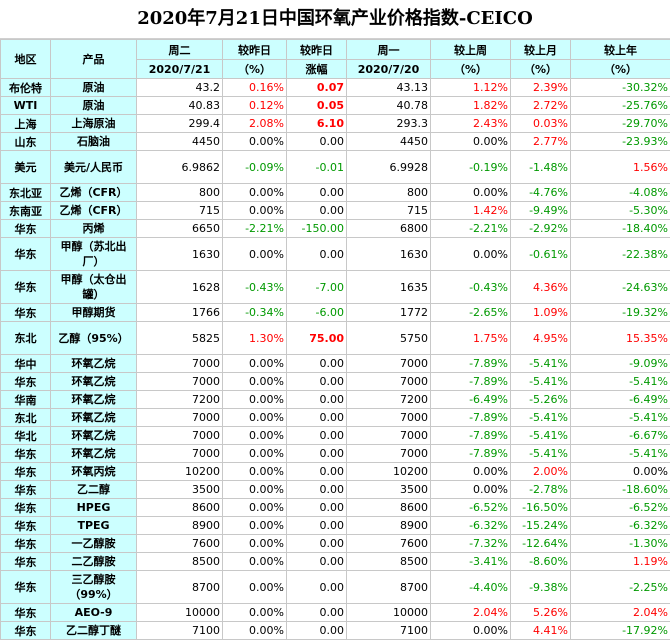 The height and width of the screenshot is (640, 670). I want to click on tuesday-price-cell: 1766, so click(180, 313).